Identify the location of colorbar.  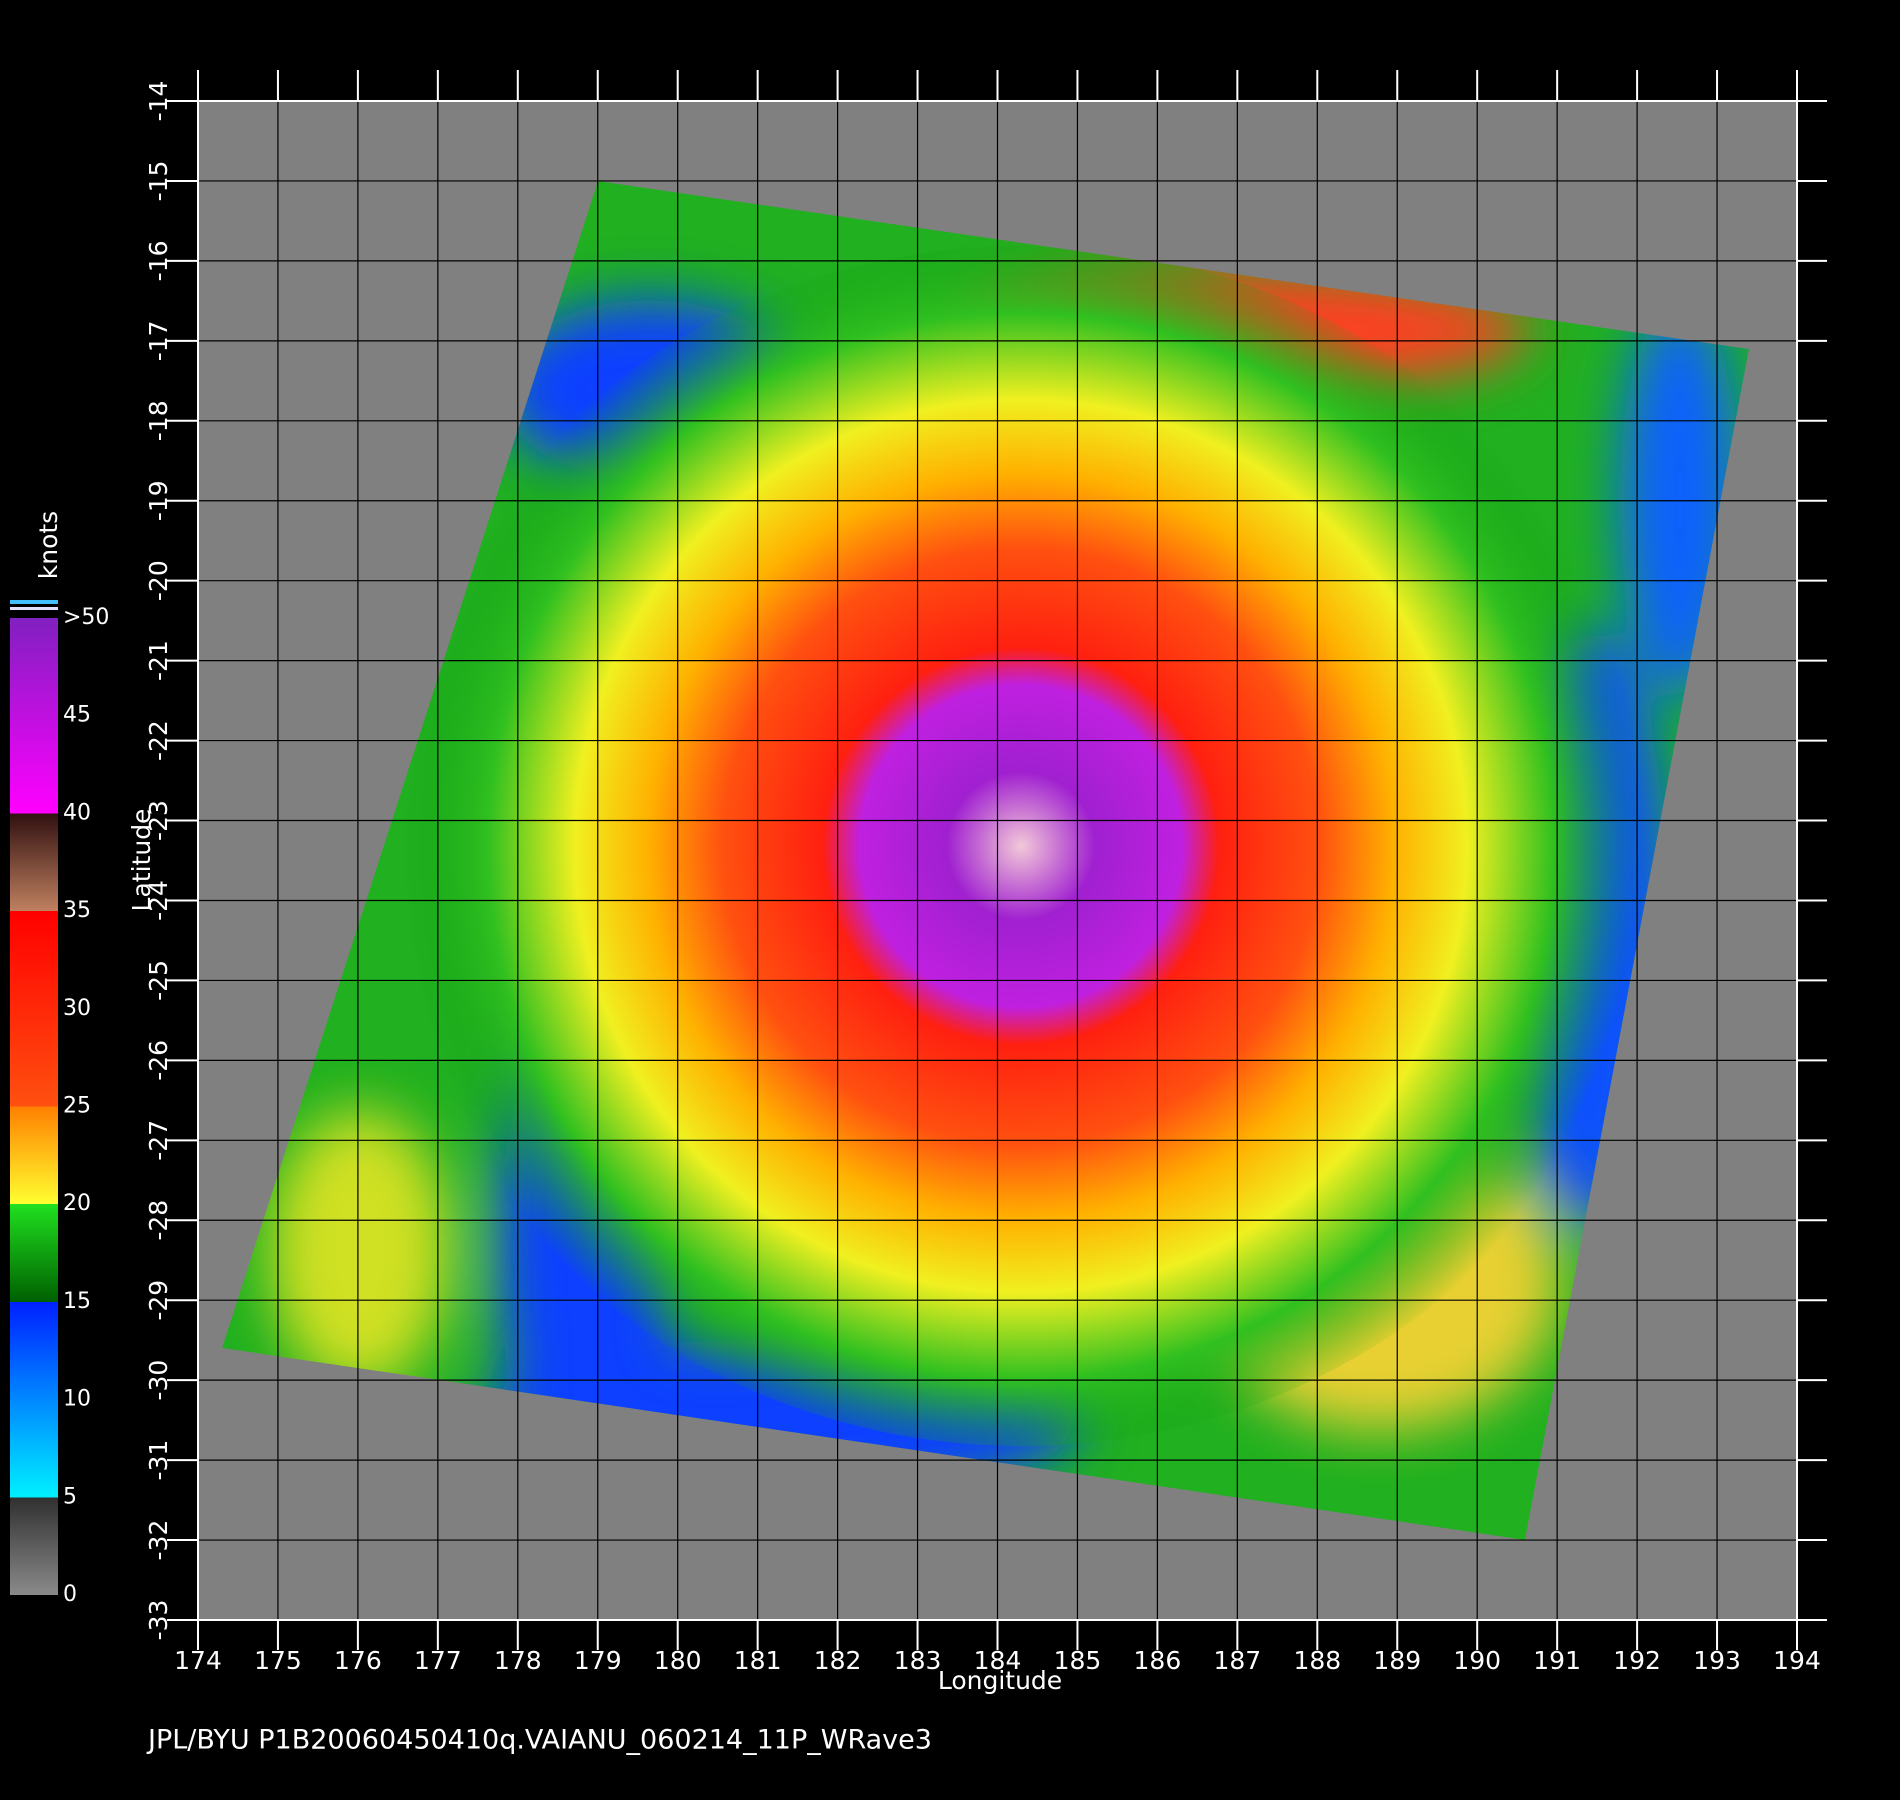
(34, 1106).